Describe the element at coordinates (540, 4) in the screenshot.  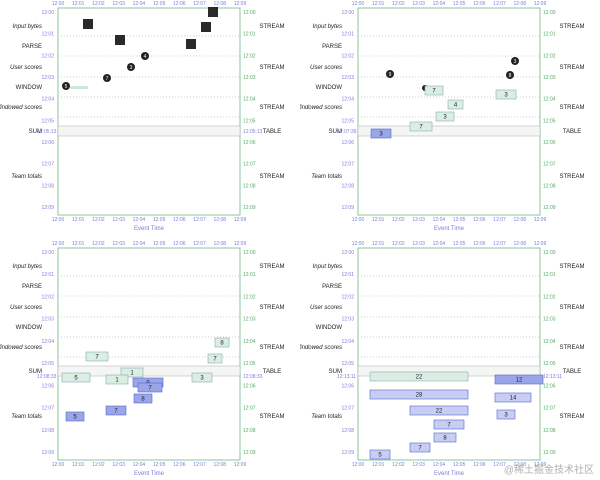
I see `top-tick-label: 12:09` at that location.